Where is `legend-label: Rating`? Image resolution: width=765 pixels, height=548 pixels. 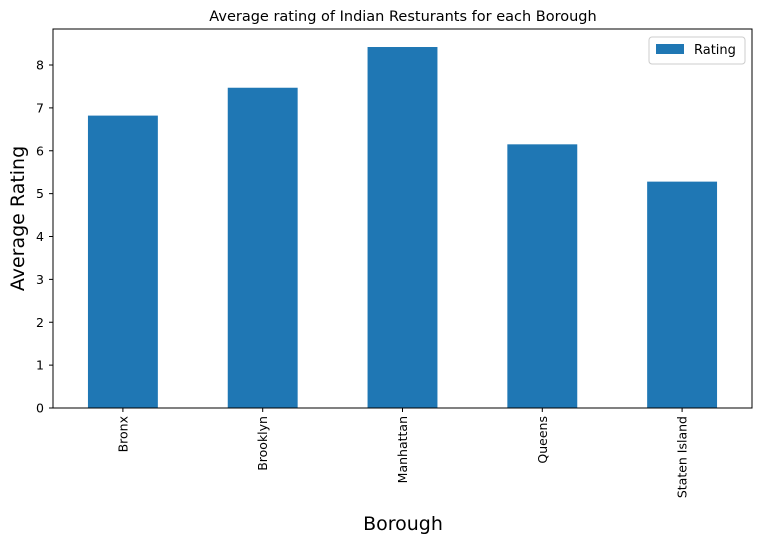
legend-label: Rating is located at coordinates (715, 50).